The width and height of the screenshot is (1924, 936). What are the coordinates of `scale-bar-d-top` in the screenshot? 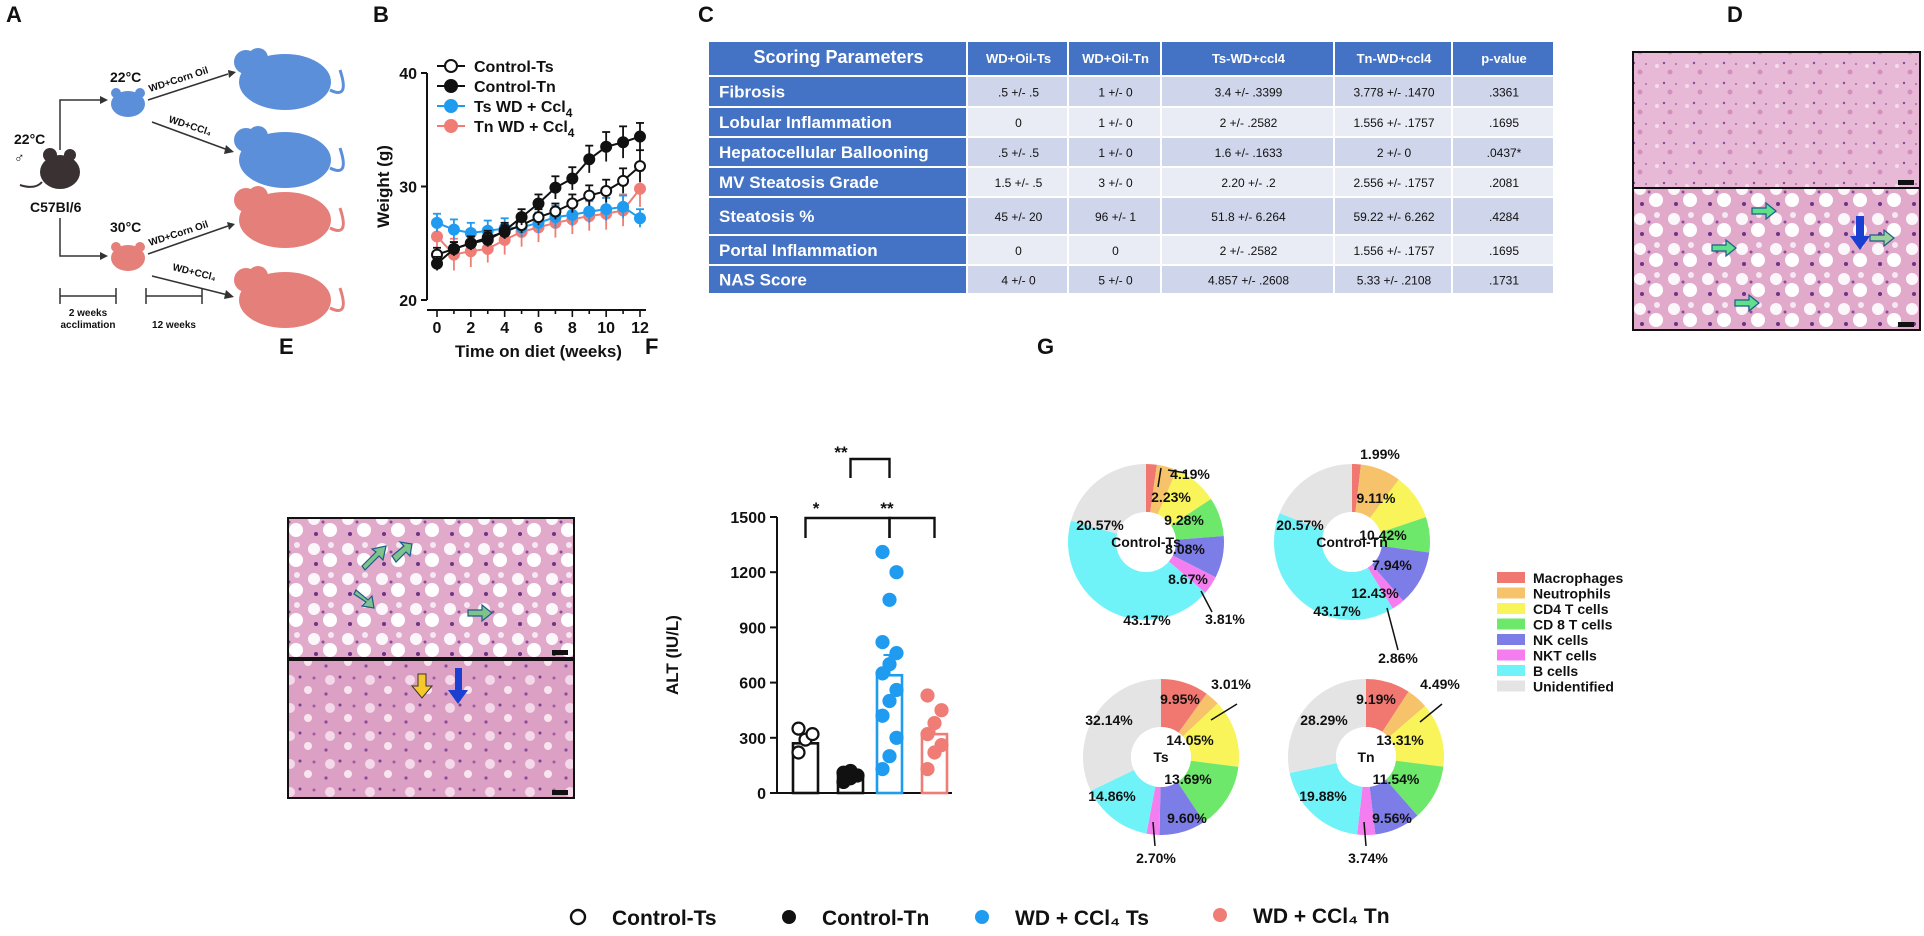 It's located at (1906, 182).